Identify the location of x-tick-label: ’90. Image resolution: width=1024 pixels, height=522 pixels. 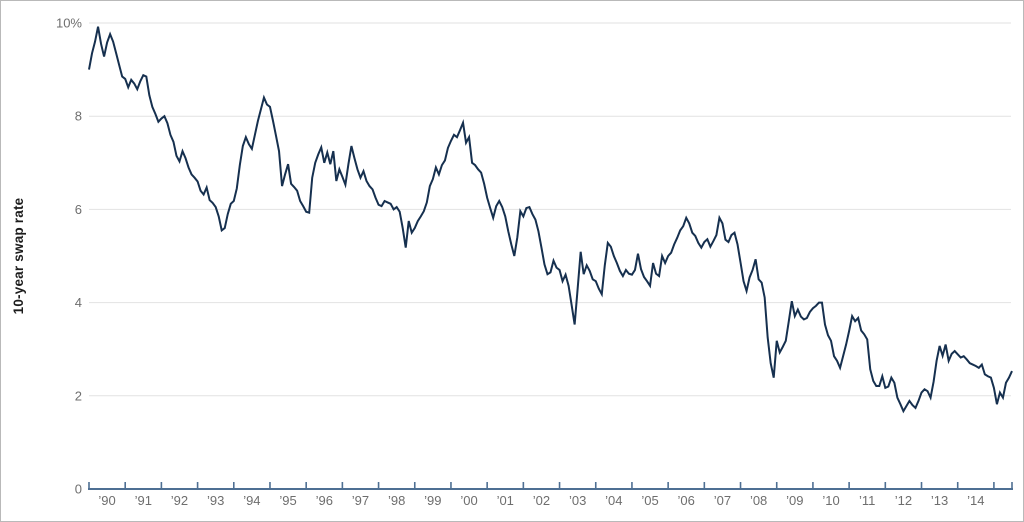
(106, 500).